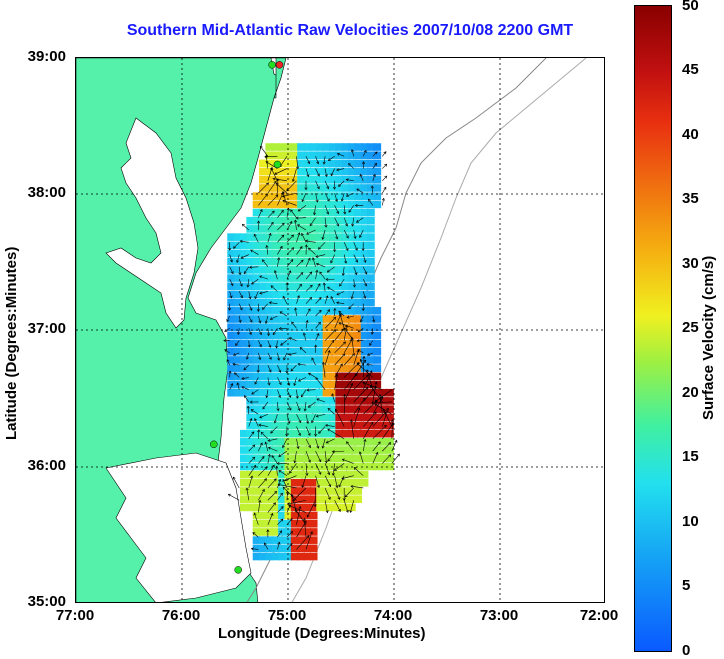 This screenshot has width=724, height=659. Describe the element at coordinates (686, 650) in the screenshot. I see `colorbar-tick: 0` at that location.